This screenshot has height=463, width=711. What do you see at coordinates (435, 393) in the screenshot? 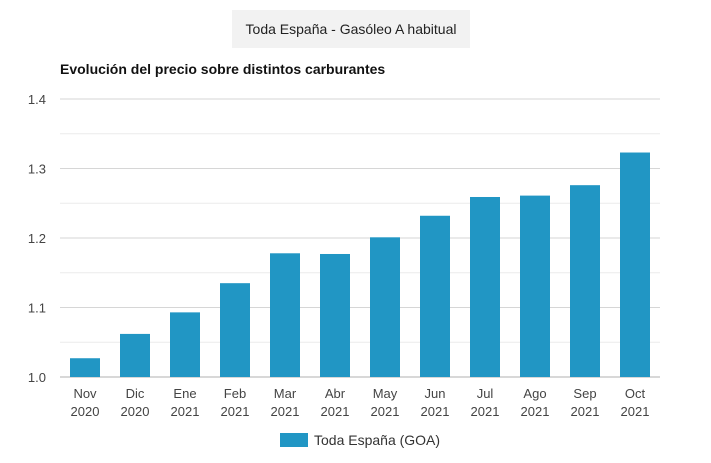
I see `x-tick-label: Jun` at bounding box center [435, 393].